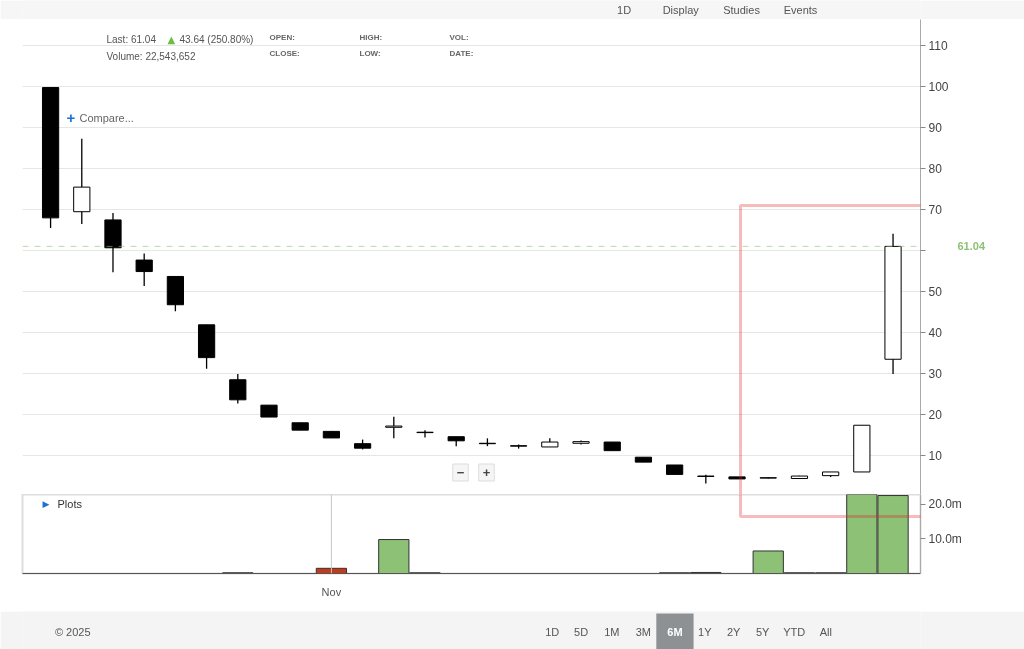 This screenshot has height=649, width=1024. Describe the element at coordinates (675, 631) in the screenshot. I see `text: 6M` at that location.